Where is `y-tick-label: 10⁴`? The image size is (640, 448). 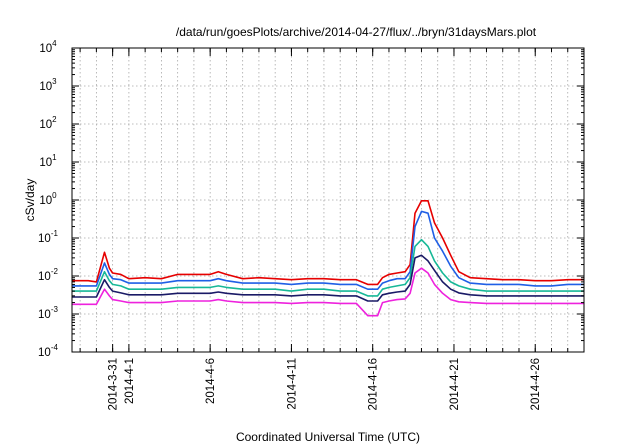
y-tick-label: 10⁴ is located at coordinates (48, 47).